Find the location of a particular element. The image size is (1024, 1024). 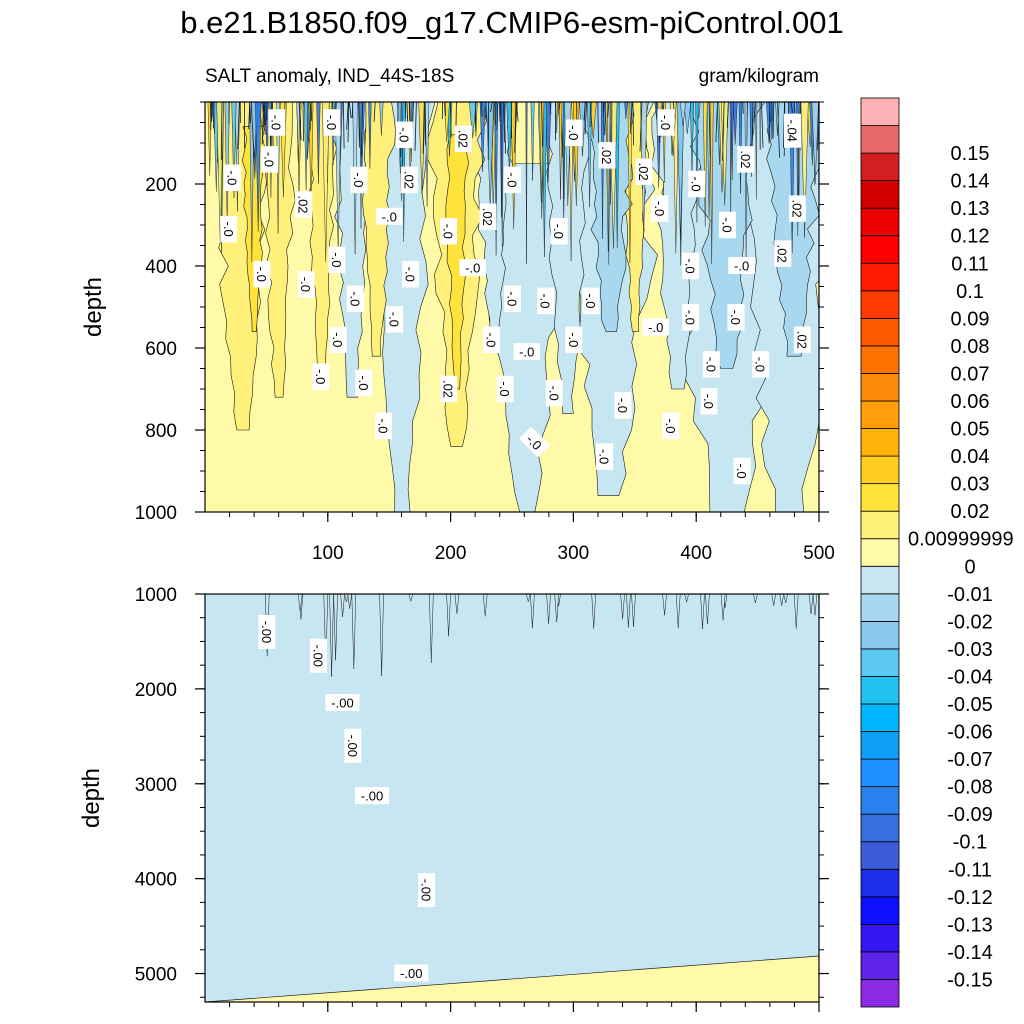

colorbar-label: 0.12 is located at coordinates (970, 237).